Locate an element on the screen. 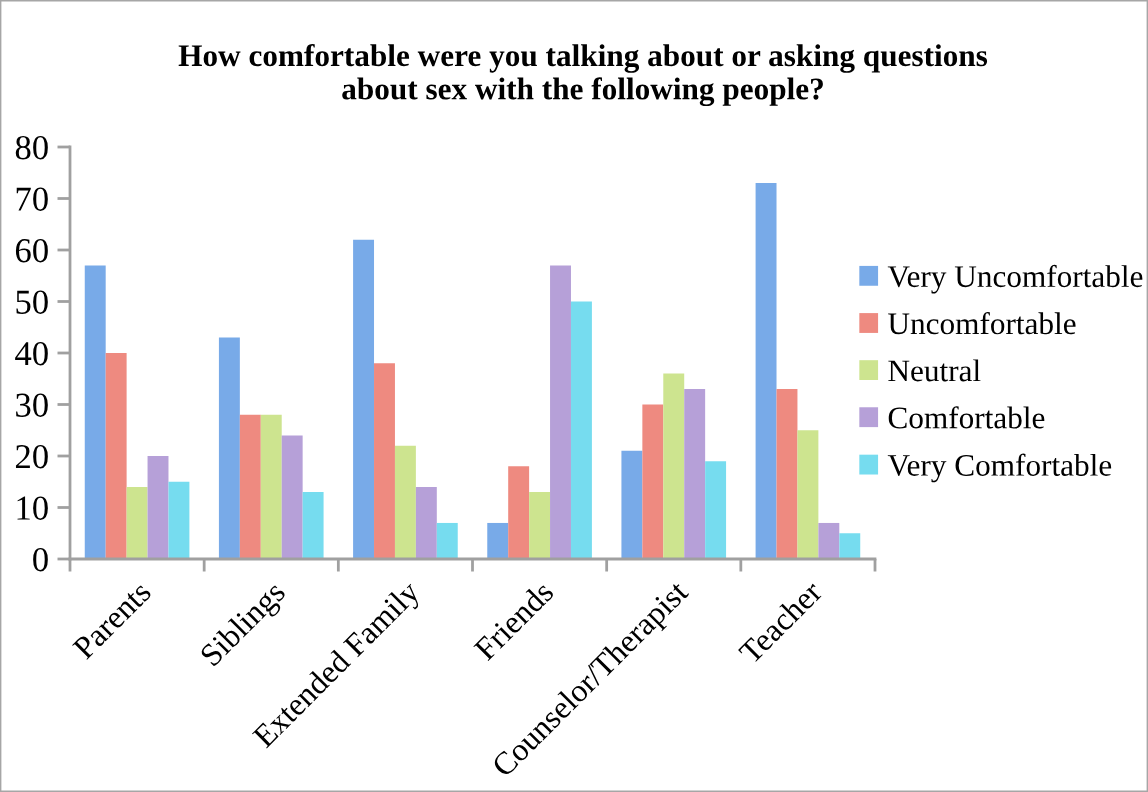 Image resolution: width=1148 pixels, height=792 pixels. legend-label: Very Comfortable is located at coordinates (999, 468).